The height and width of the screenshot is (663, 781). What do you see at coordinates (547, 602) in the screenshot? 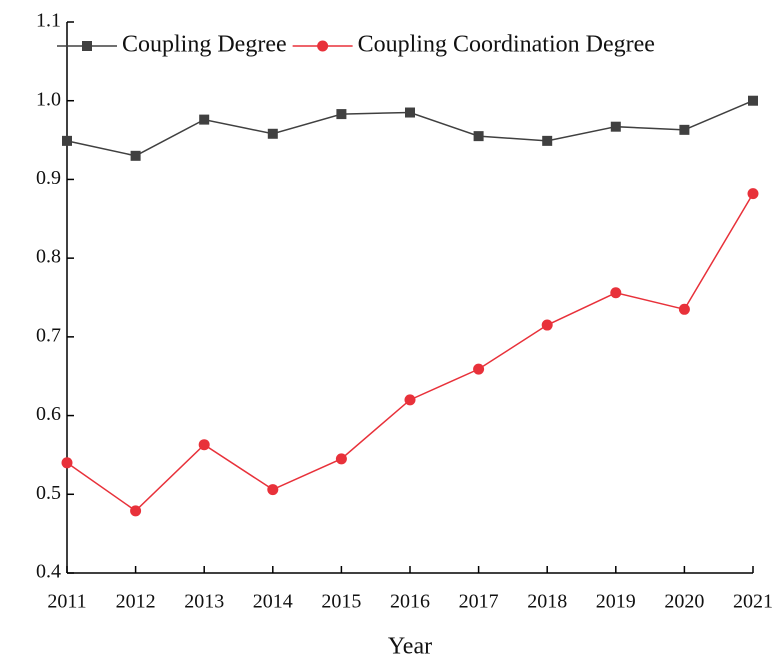
I see `x-tick-label: 2018` at bounding box center [547, 602].